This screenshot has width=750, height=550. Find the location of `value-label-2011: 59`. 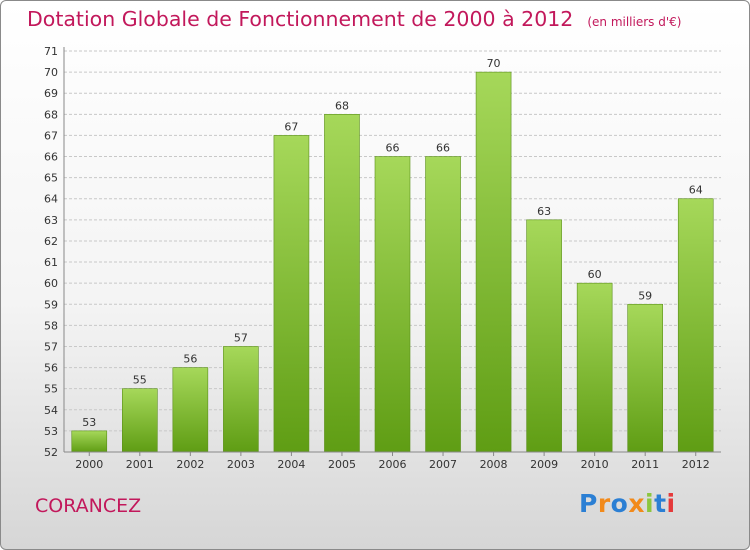

value-label-2011: 59 is located at coordinates (645, 295).